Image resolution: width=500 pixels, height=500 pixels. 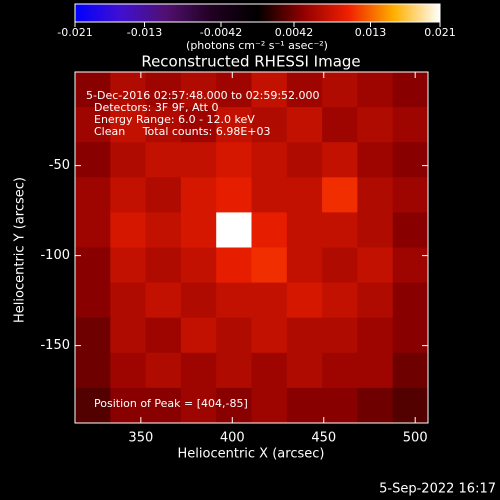 I want to click on colorbar-tick-label: 0.021, so click(x=440, y=32).